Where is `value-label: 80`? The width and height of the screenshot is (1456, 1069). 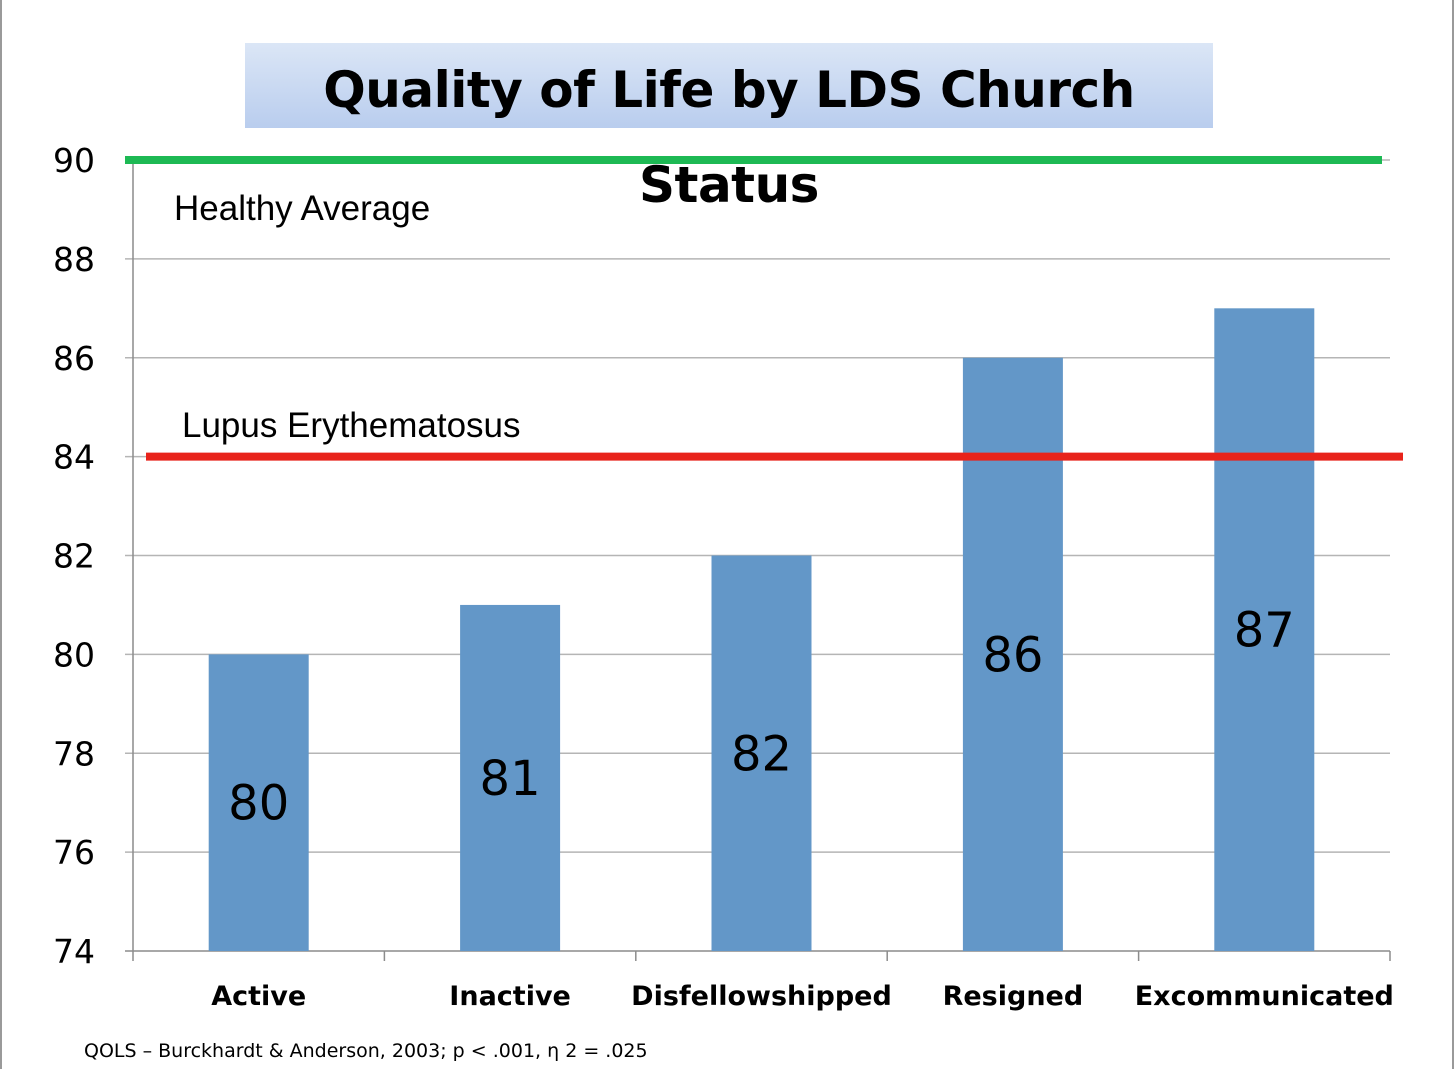
value-label: 80 is located at coordinates (258, 804).